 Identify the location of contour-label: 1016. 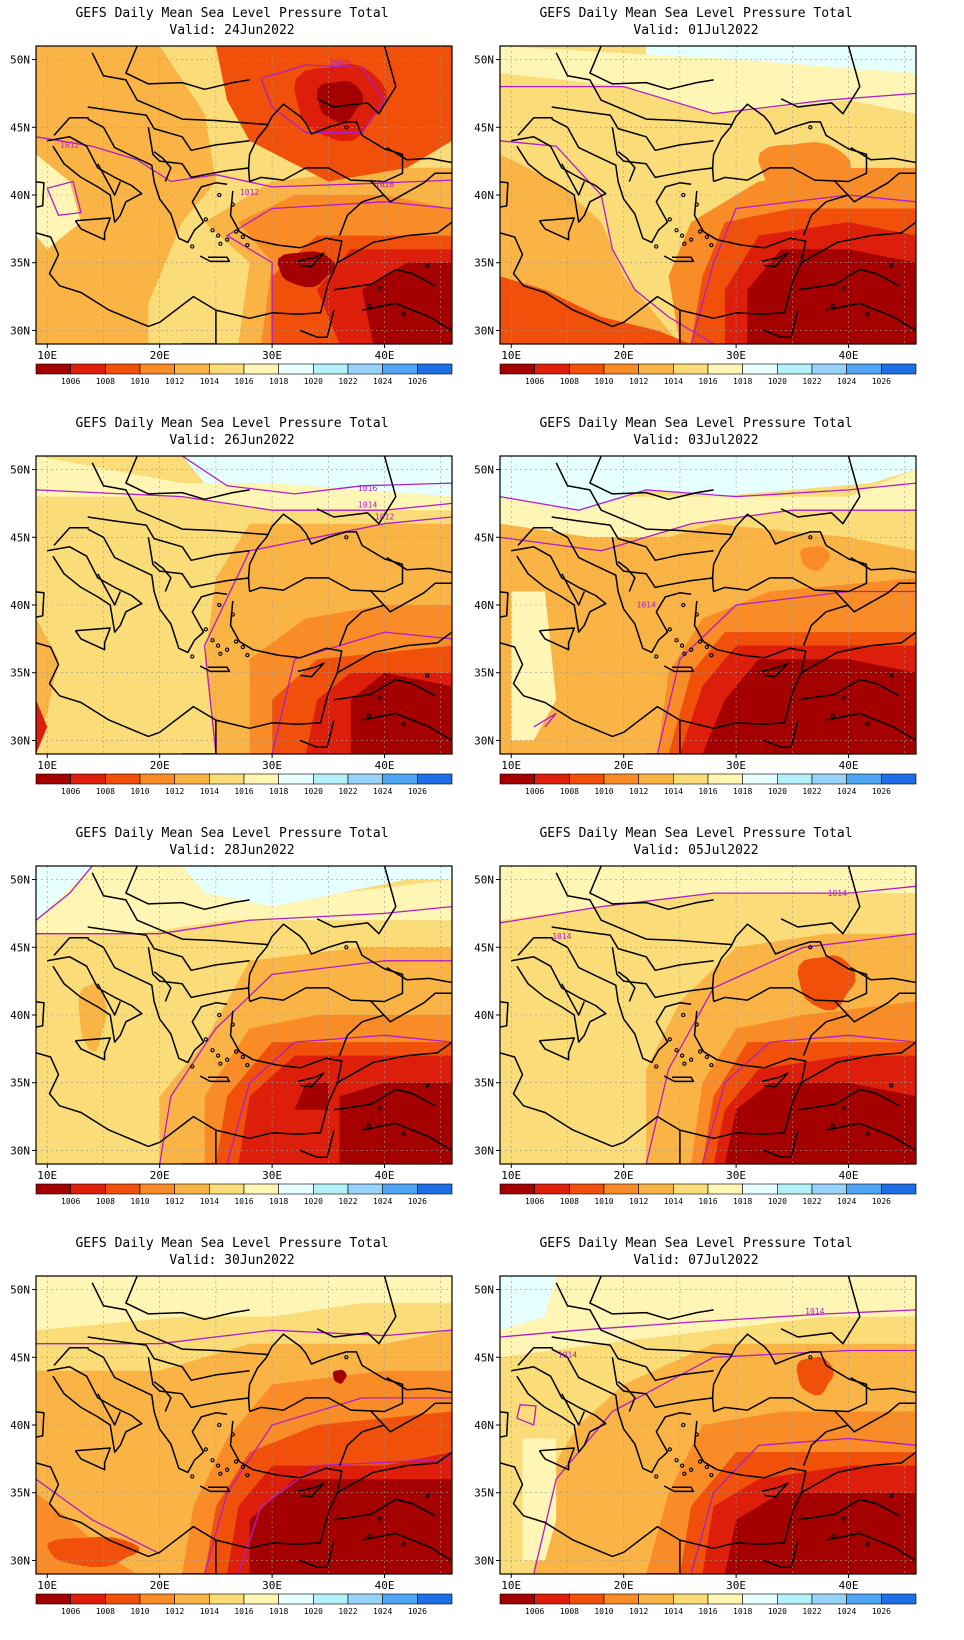
(367, 488).